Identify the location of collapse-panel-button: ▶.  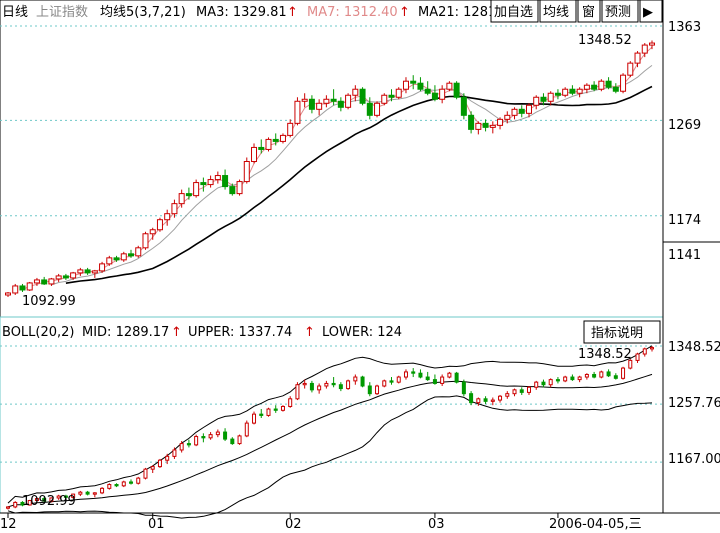
(651, 11).